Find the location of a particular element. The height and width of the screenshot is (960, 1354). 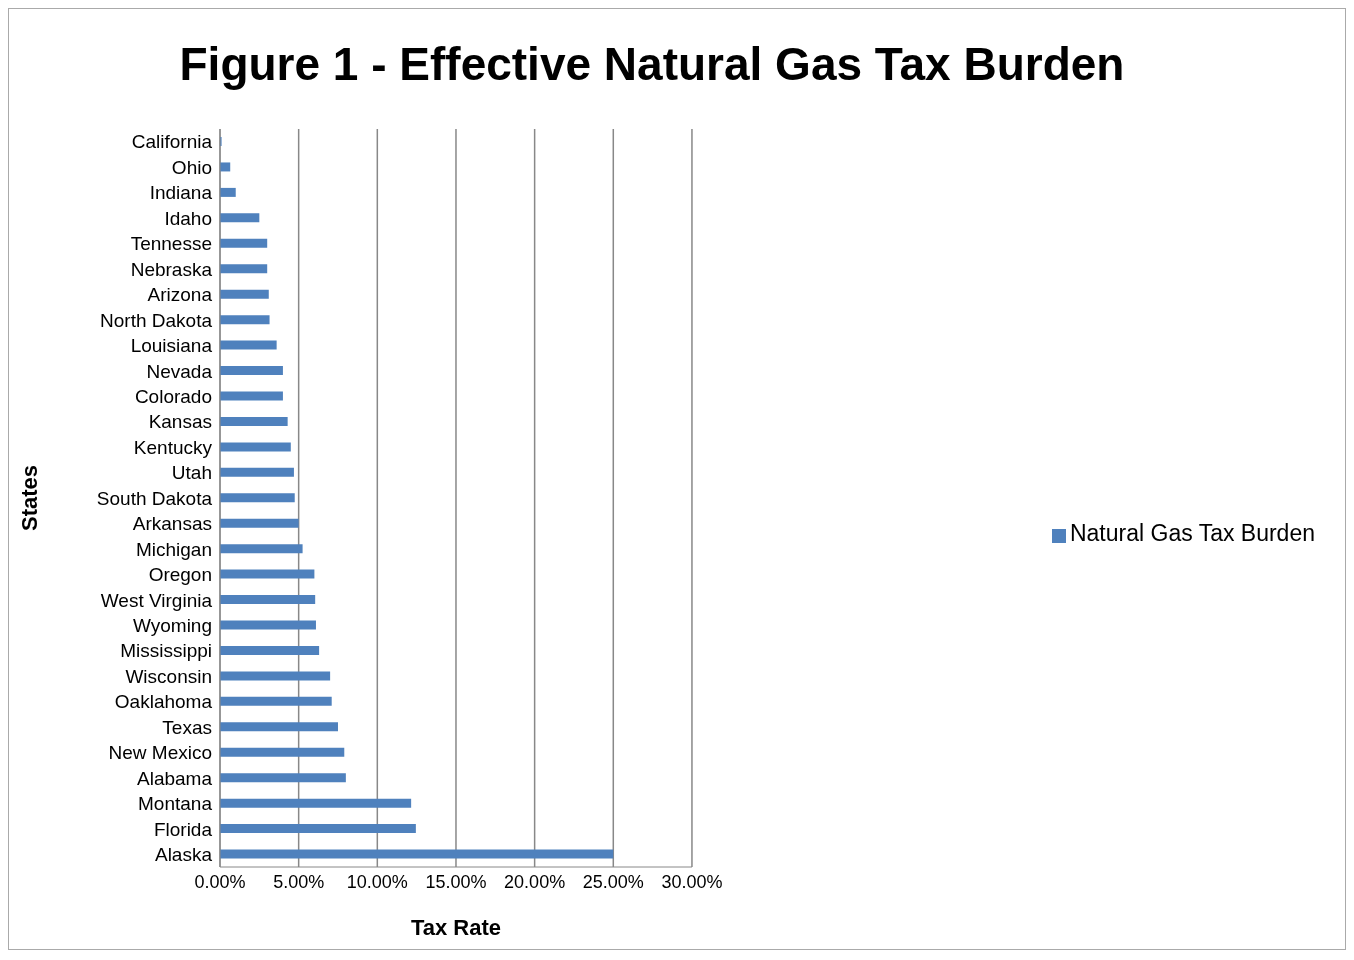

x-tick-label: 10.00% is located at coordinates (377, 881).